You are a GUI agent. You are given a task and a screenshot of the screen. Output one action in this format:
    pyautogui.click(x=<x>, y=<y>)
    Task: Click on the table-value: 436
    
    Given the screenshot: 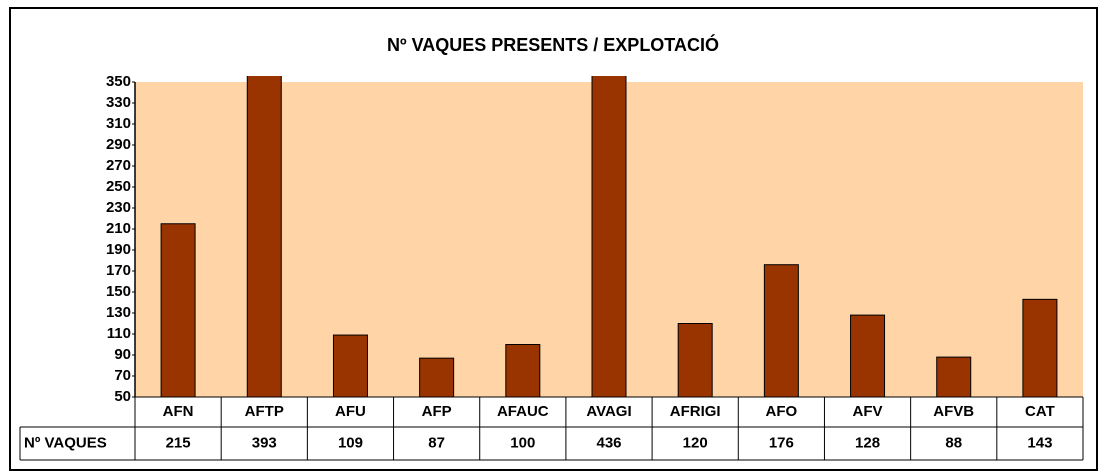 What is the action you would take?
    pyautogui.click(x=608, y=442)
    